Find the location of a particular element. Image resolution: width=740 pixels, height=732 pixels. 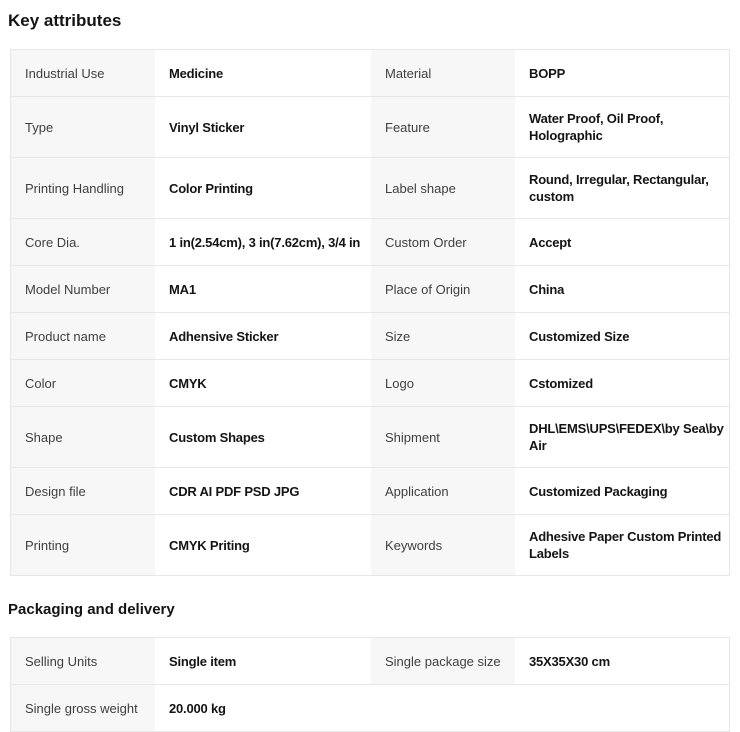

attribute-value: Adhensive Sticker is located at coordinates (224, 336).